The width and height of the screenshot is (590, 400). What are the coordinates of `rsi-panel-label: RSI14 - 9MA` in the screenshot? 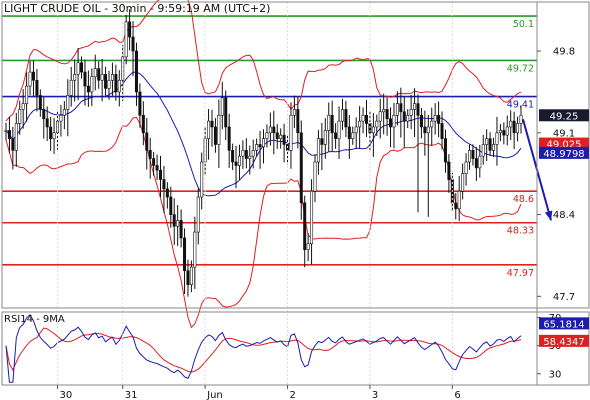 It's located at (34, 319).